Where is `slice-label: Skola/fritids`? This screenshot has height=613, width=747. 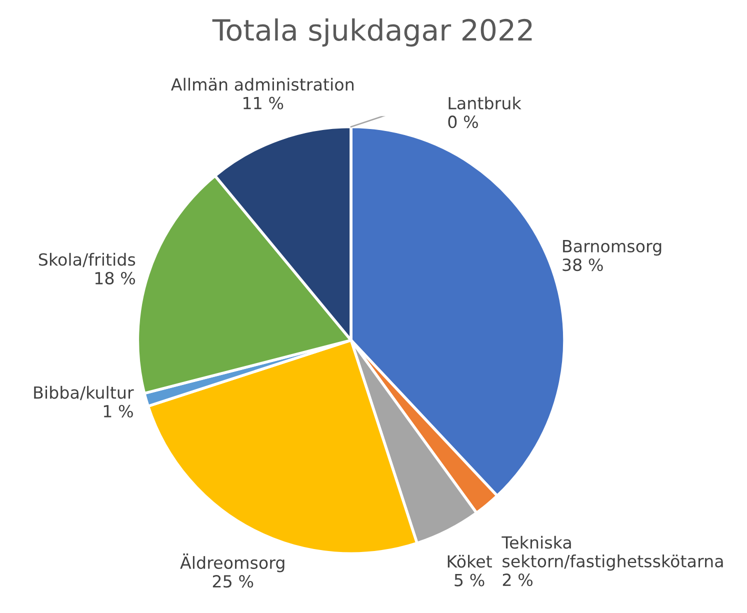 slice-label: Skola/fritids is located at coordinates (87, 260).